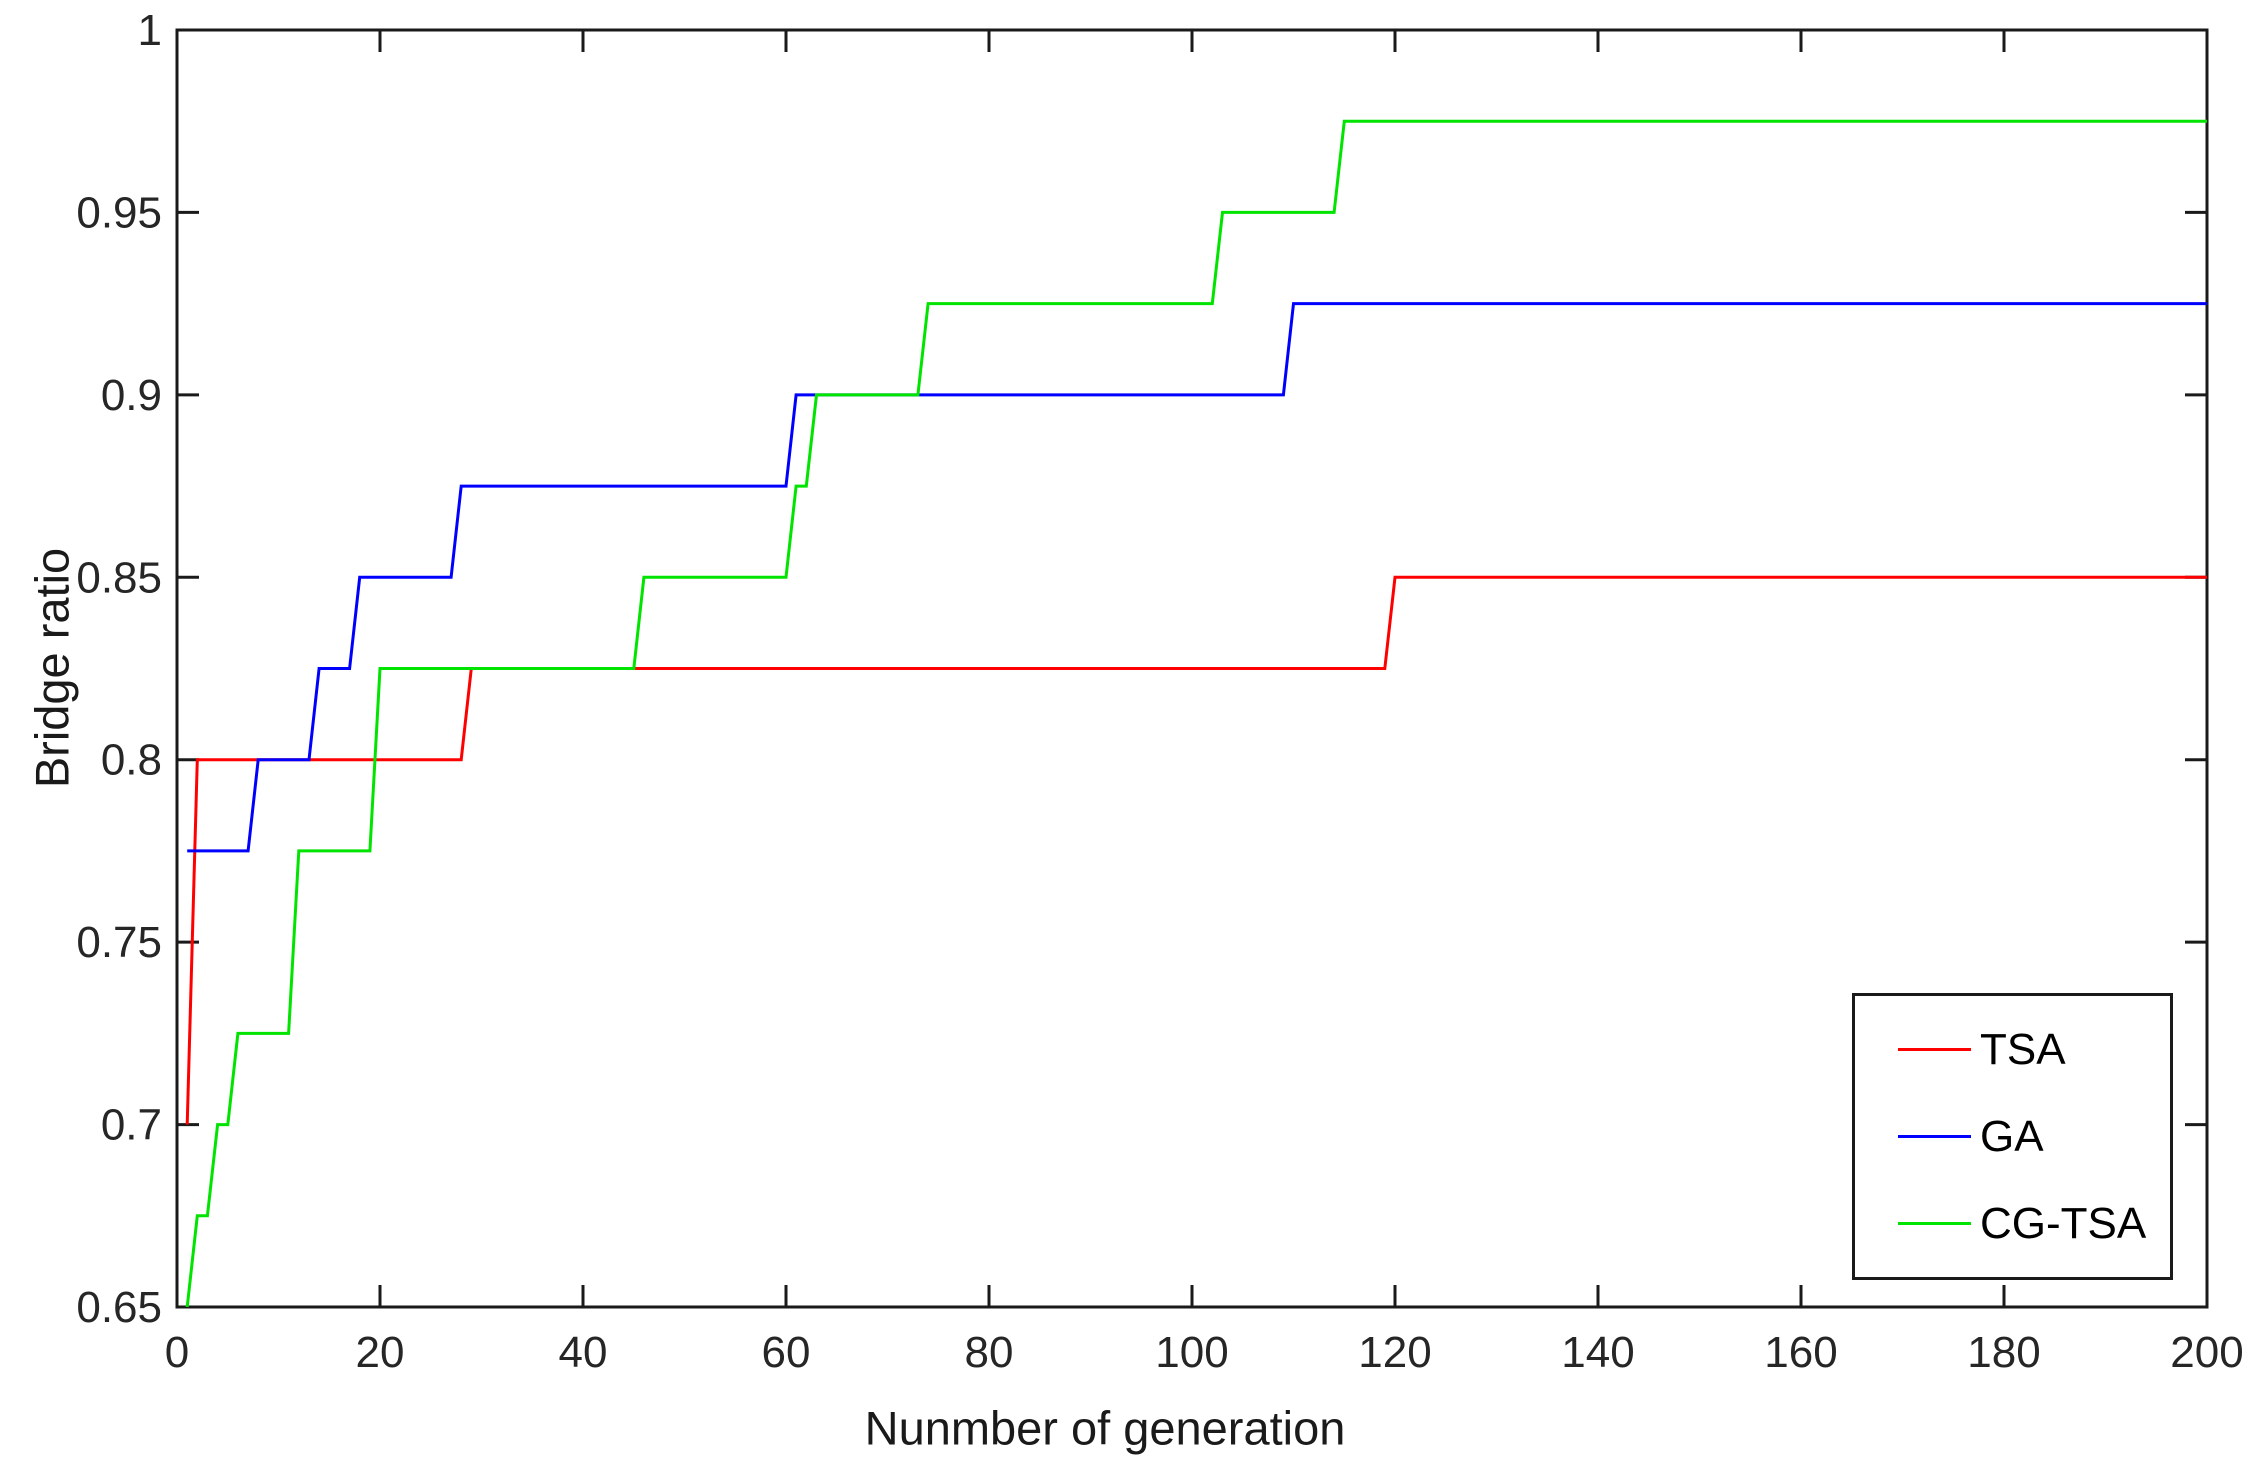 The image size is (2249, 1475). What do you see at coordinates (119, 577) in the screenshot?
I see `y-tick-label: 0.85` at bounding box center [119, 577].